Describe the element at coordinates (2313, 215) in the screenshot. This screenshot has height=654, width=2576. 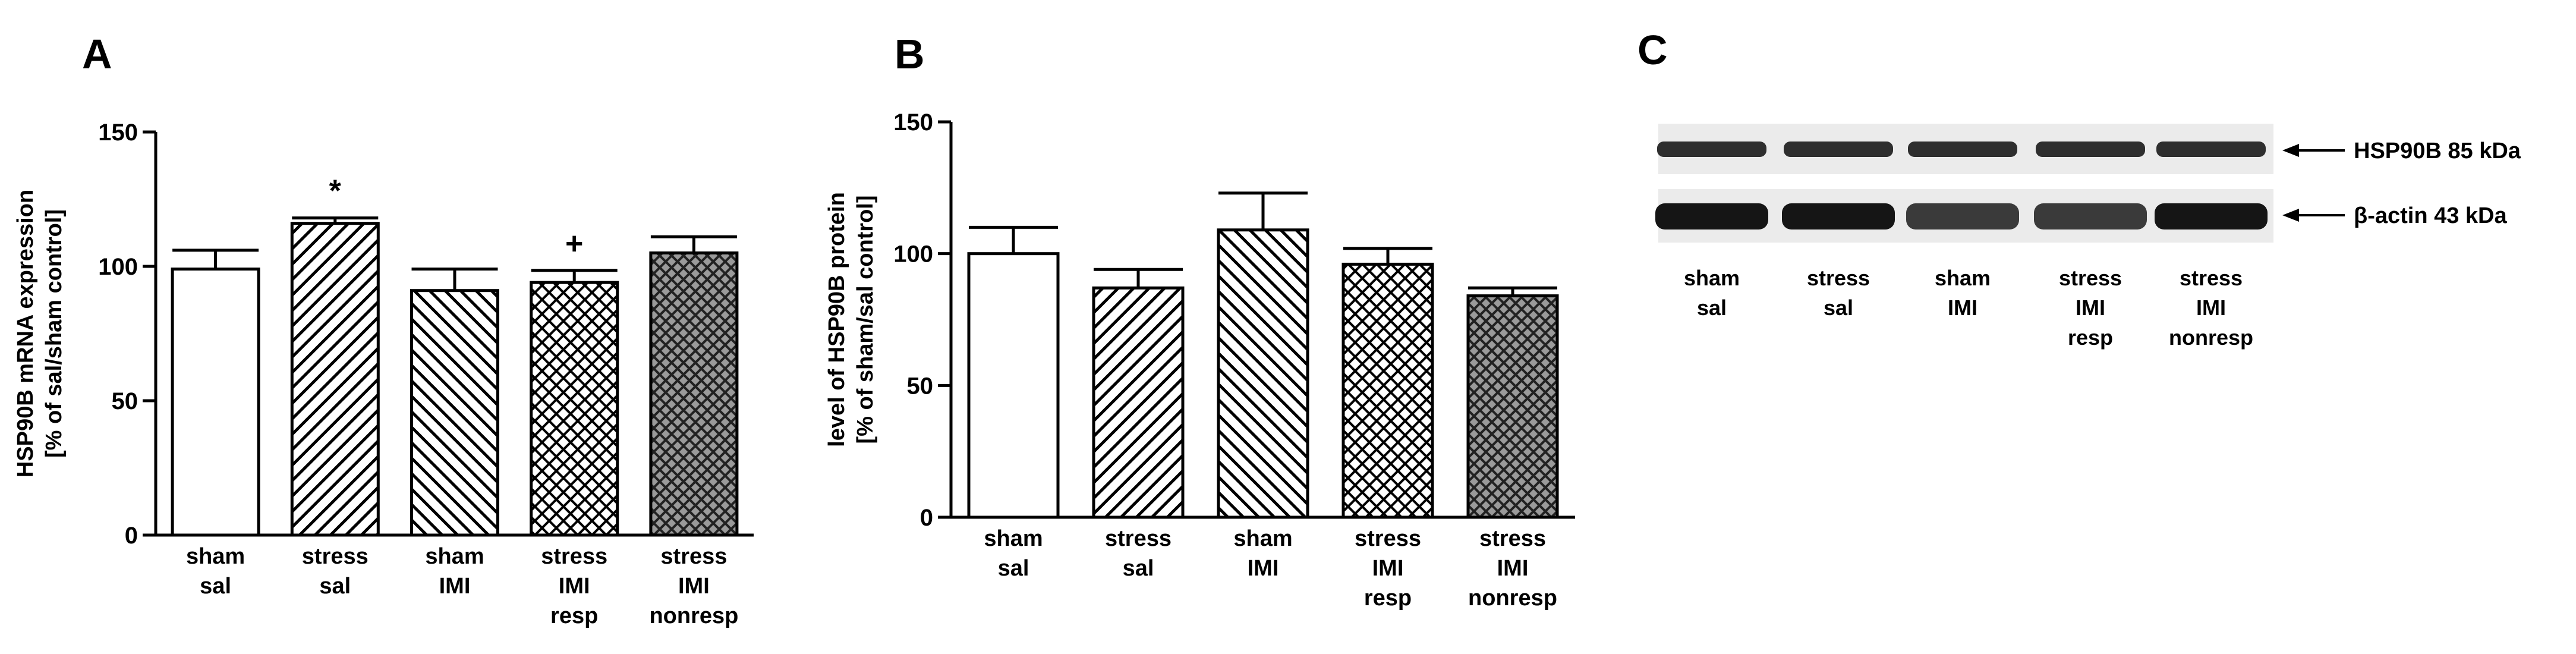
I see `arrow-actin-icon` at that location.